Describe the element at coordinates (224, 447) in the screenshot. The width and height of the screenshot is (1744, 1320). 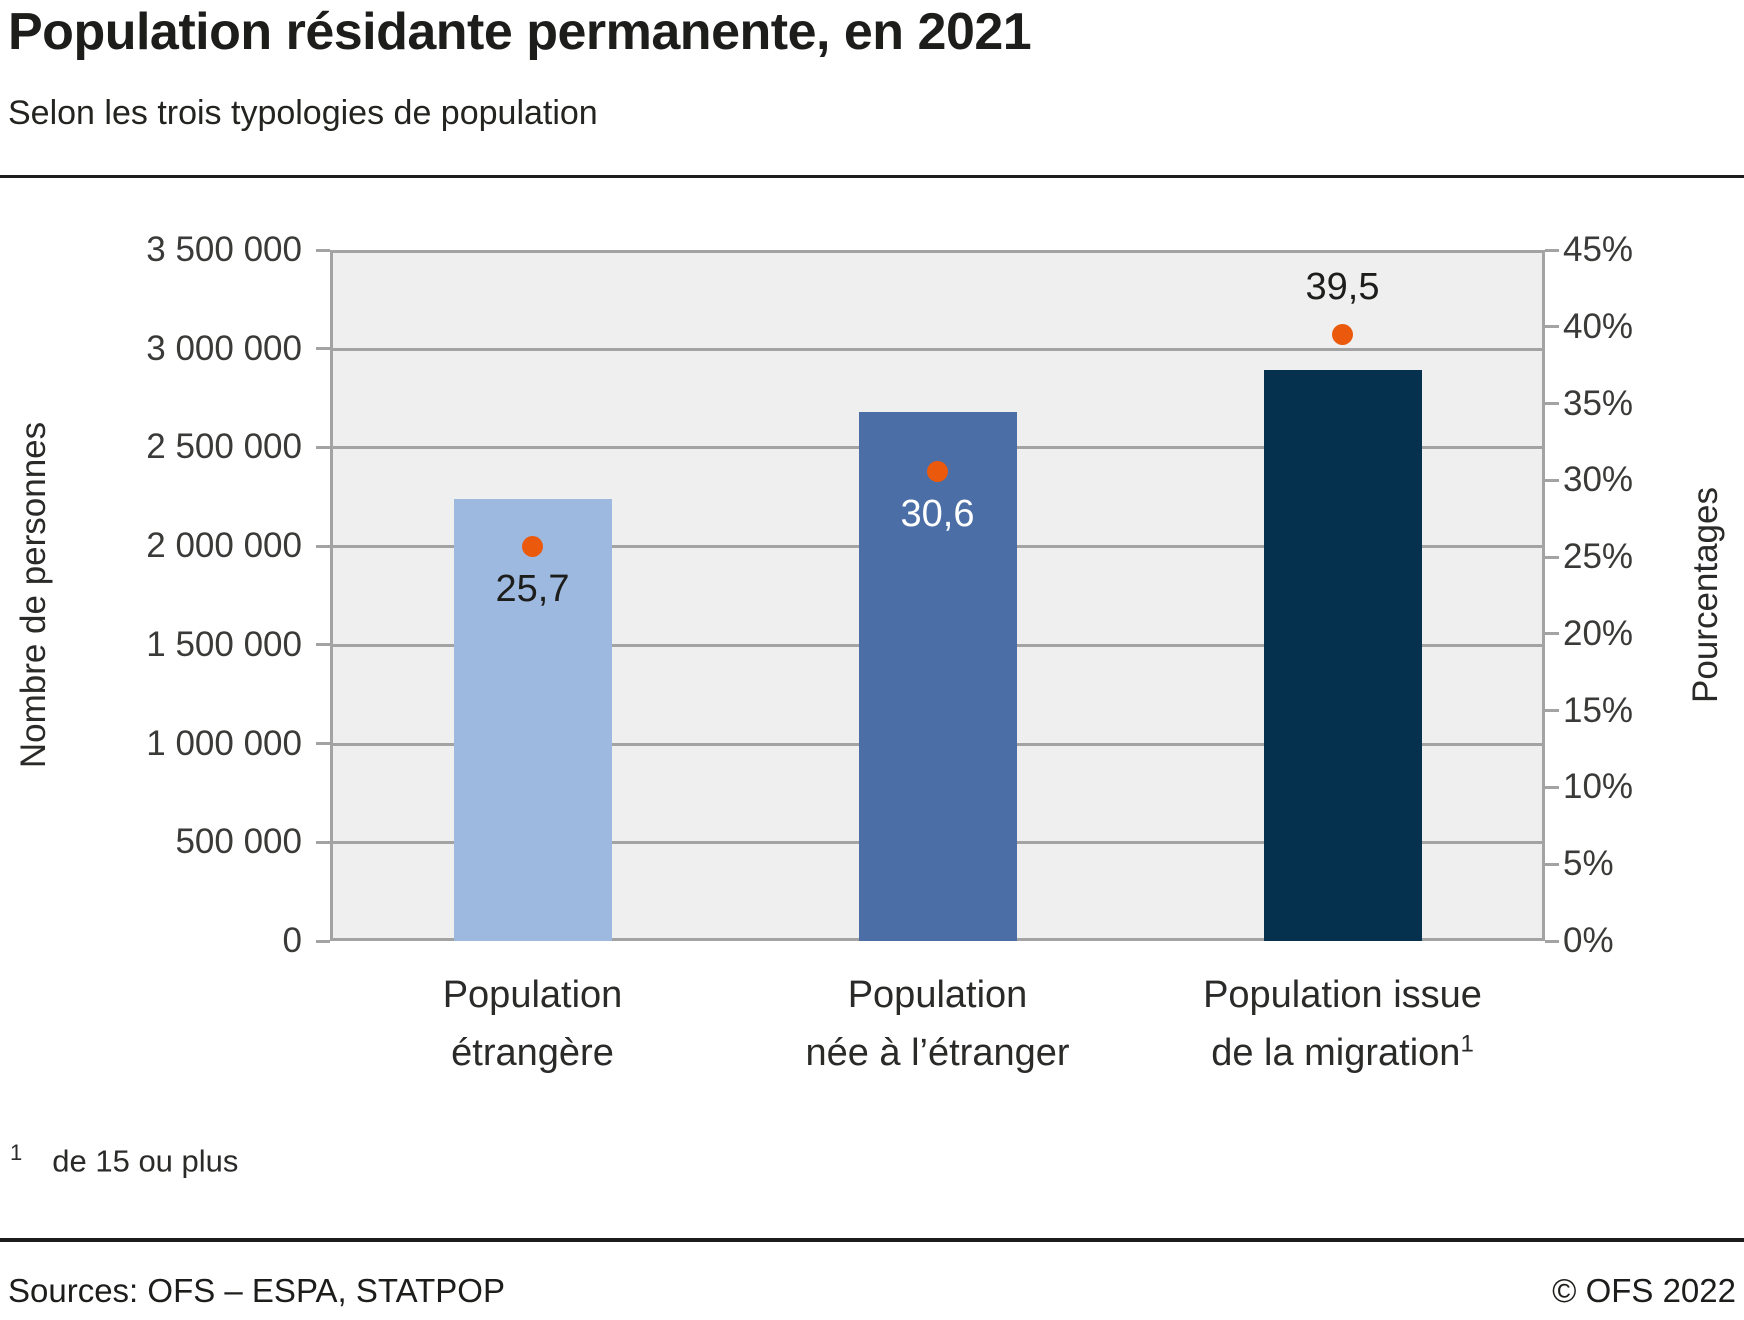
I see `left-axis-tick-label: 2 500 000` at that location.